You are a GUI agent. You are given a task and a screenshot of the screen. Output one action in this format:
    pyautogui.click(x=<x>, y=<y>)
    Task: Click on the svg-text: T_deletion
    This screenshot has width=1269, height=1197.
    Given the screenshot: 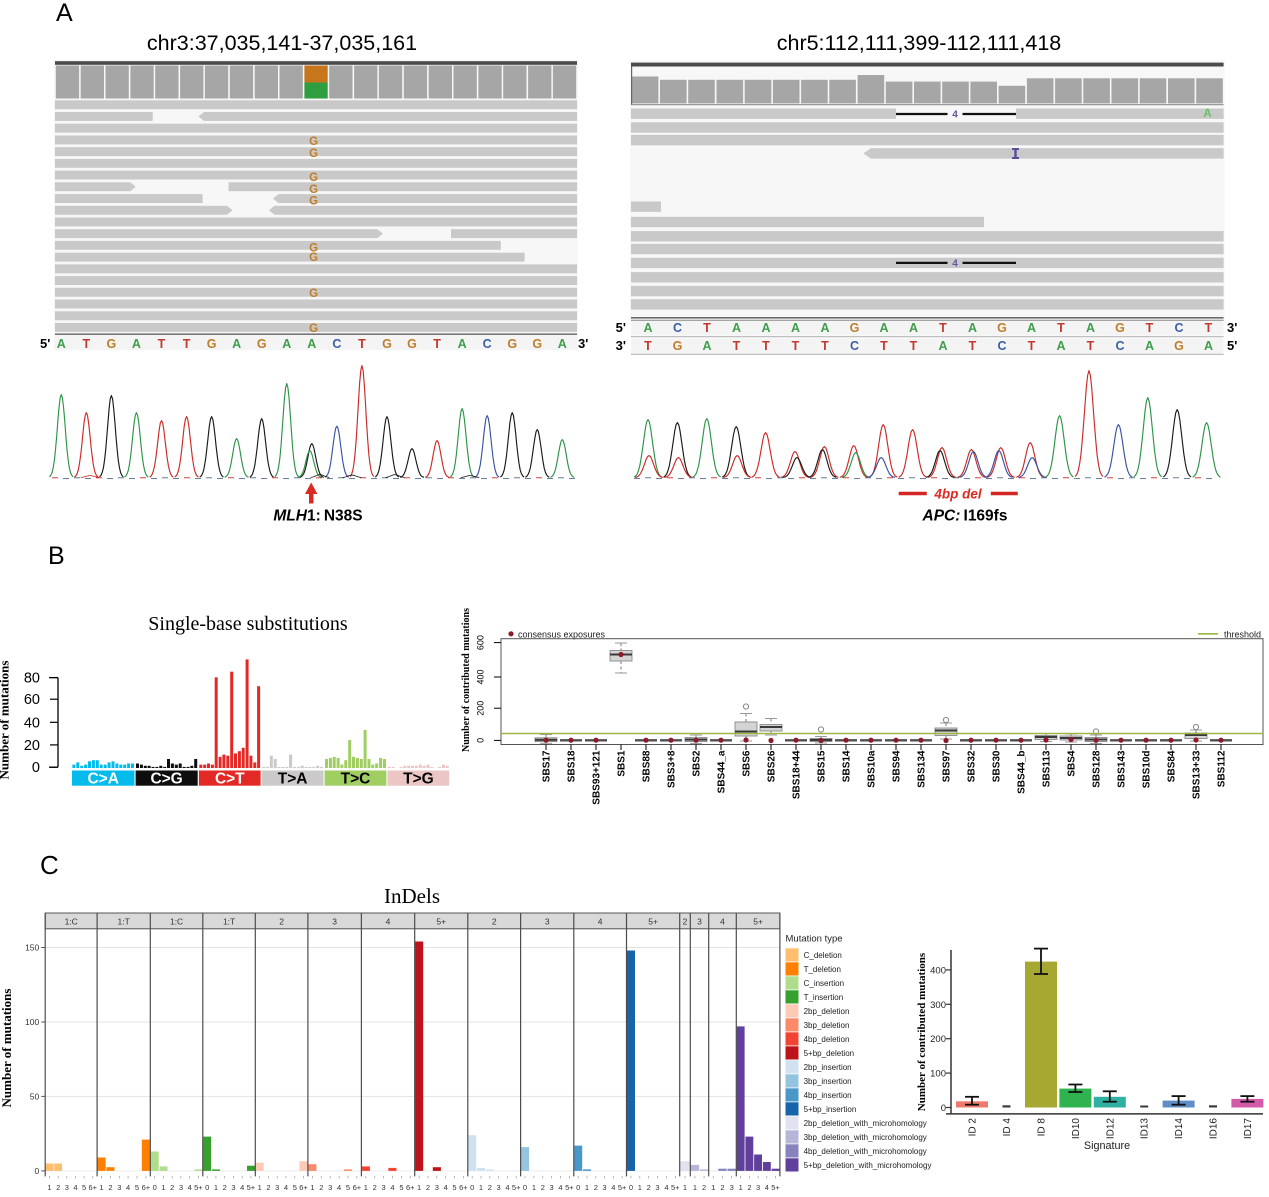 What is the action you would take?
    pyautogui.click(x=822, y=969)
    